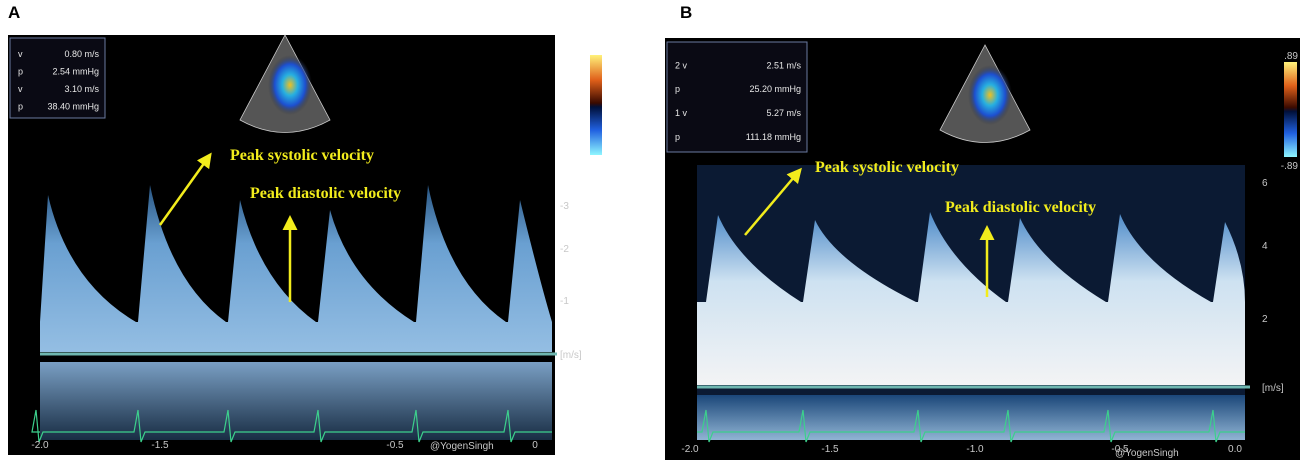 Image resolution: width=1312 pixels, height=466 pixels. Describe the element at coordinates (14, 12) in the screenshot. I see `panel-label: A` at that location.